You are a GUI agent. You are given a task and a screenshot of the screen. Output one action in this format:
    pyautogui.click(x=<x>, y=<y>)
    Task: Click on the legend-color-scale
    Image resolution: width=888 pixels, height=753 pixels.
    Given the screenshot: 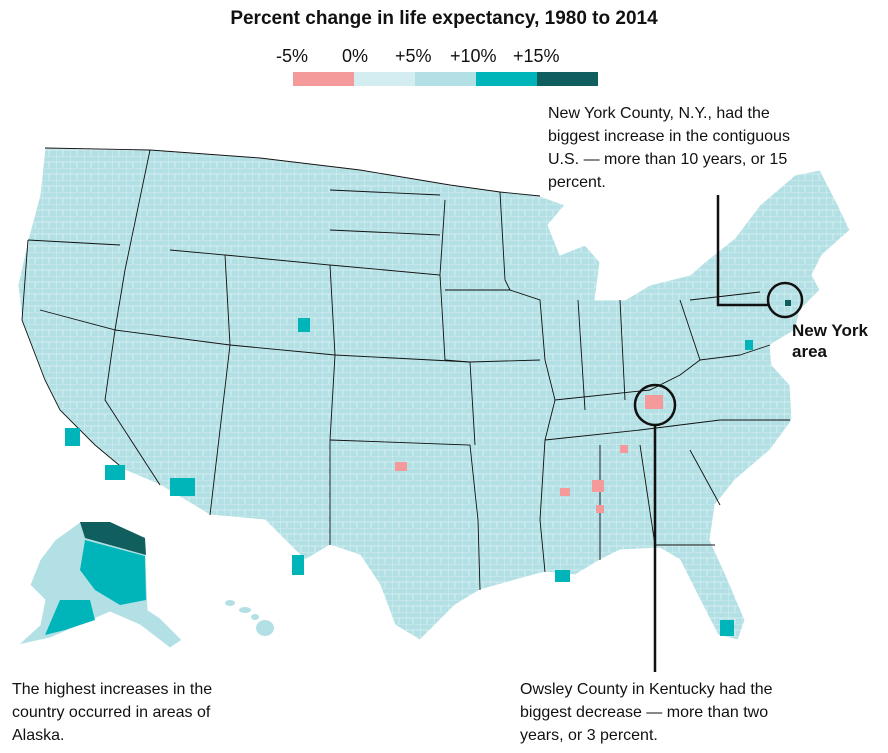 What is the action you would take?
    pyautogui.click(x=445, y=79)
    